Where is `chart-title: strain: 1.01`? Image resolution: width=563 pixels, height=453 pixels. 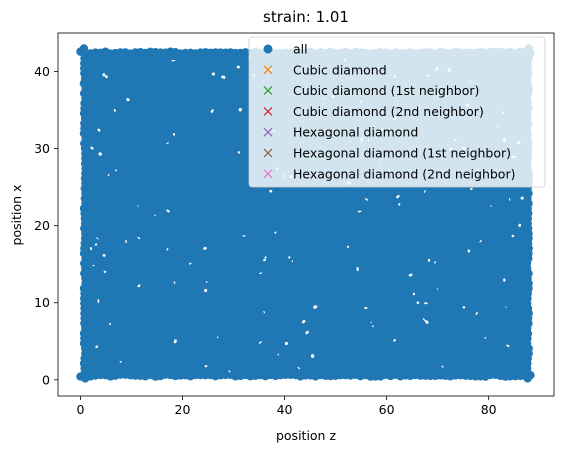 chart-title: strain: 1.01 is located at coordinates (306, 17).